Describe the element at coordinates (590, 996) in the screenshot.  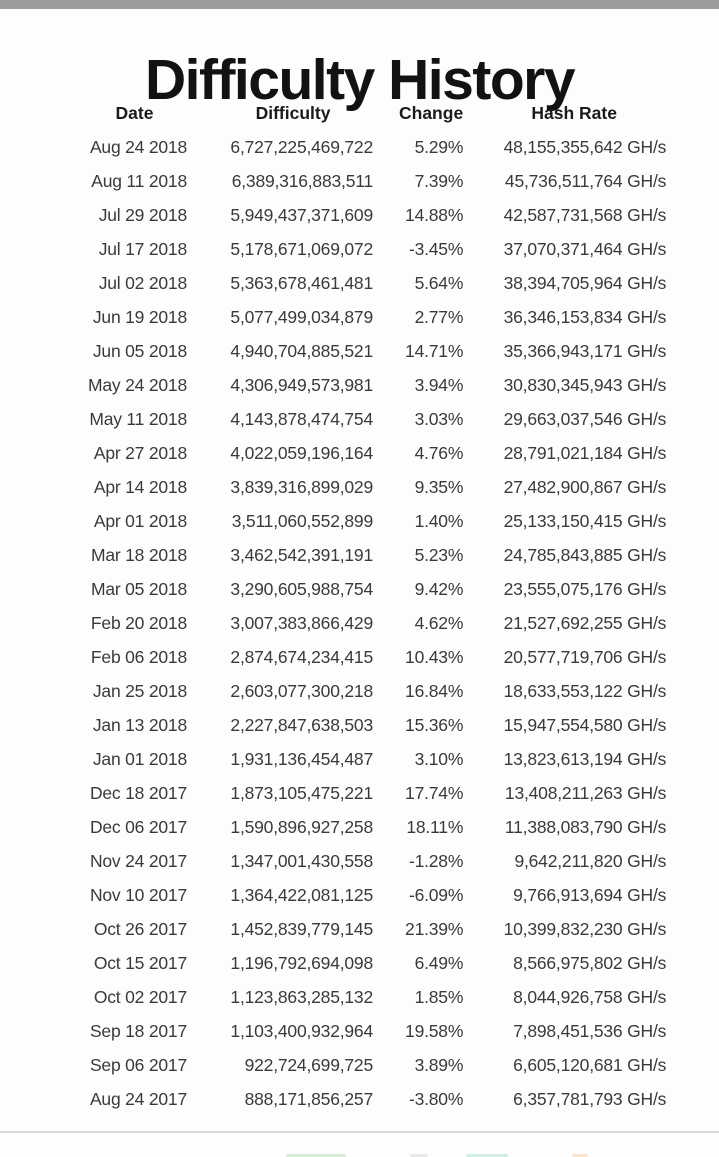
I see `hash-rate-cell: 8,044,926,758 GH/s` at that location.